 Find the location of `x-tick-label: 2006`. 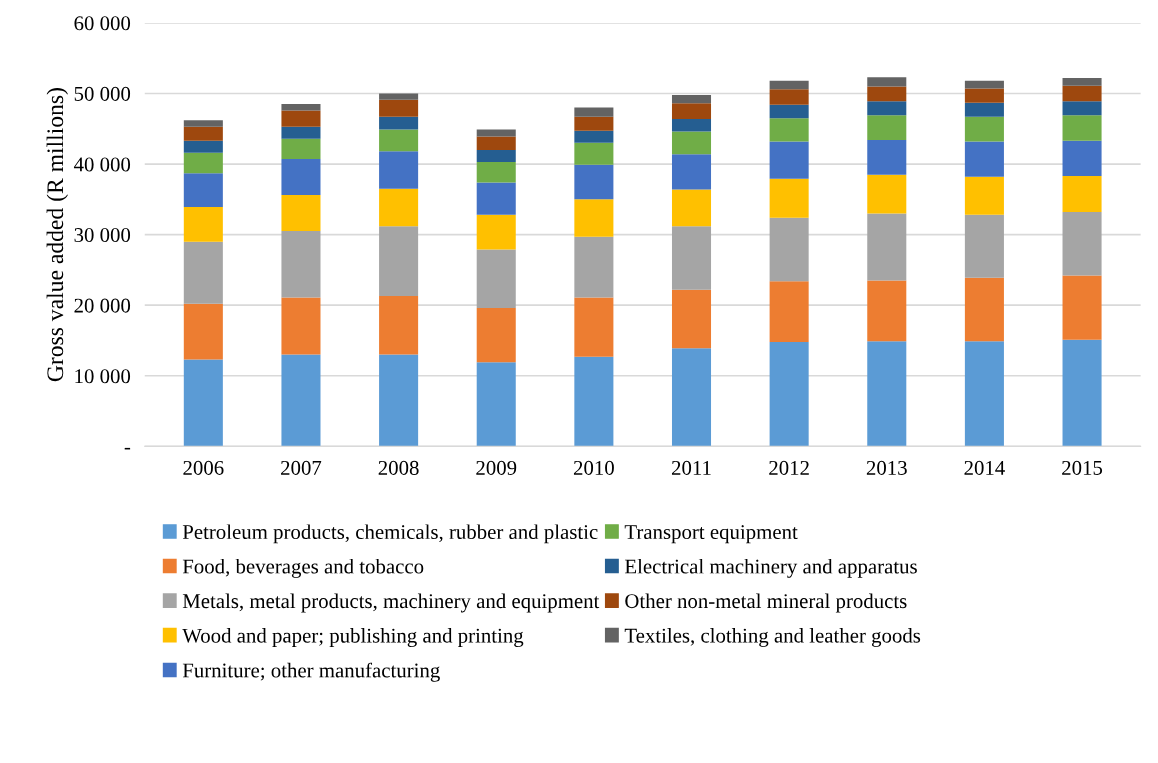

x-tick-label: 2006 is located at coordinates (203, 467).